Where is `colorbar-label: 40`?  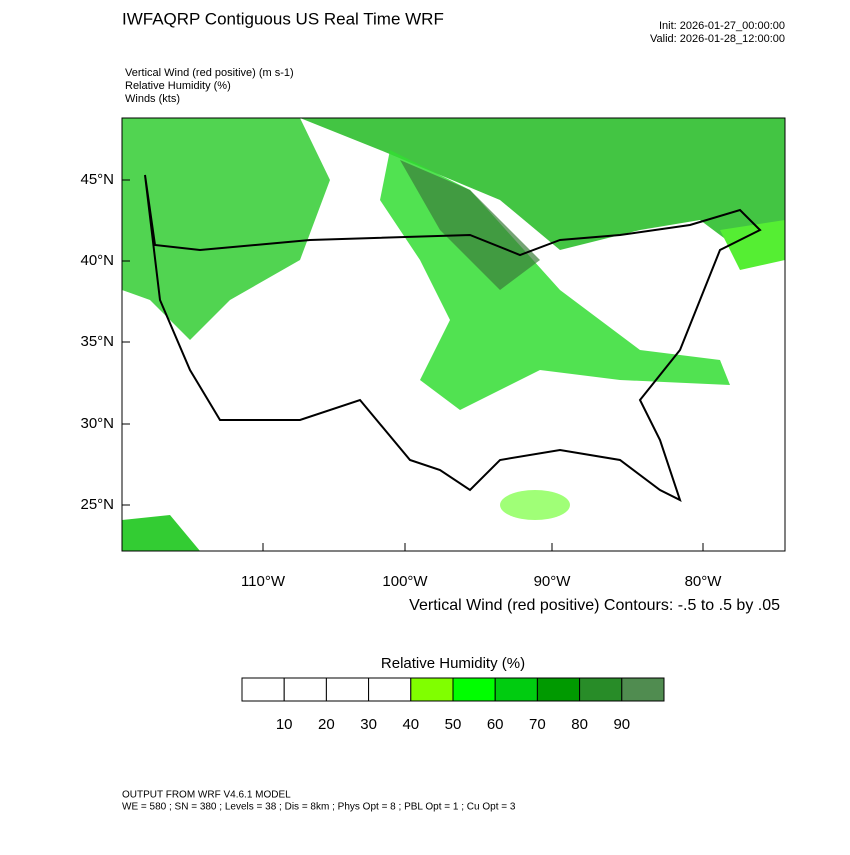 colorbar-label: 40 is located at coordinates (410, 724).